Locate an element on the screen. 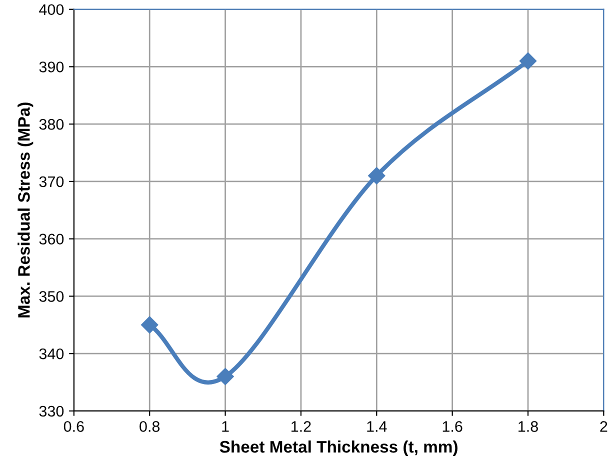  x-tick-label: 0.8 is located at coordinates (150, 426).